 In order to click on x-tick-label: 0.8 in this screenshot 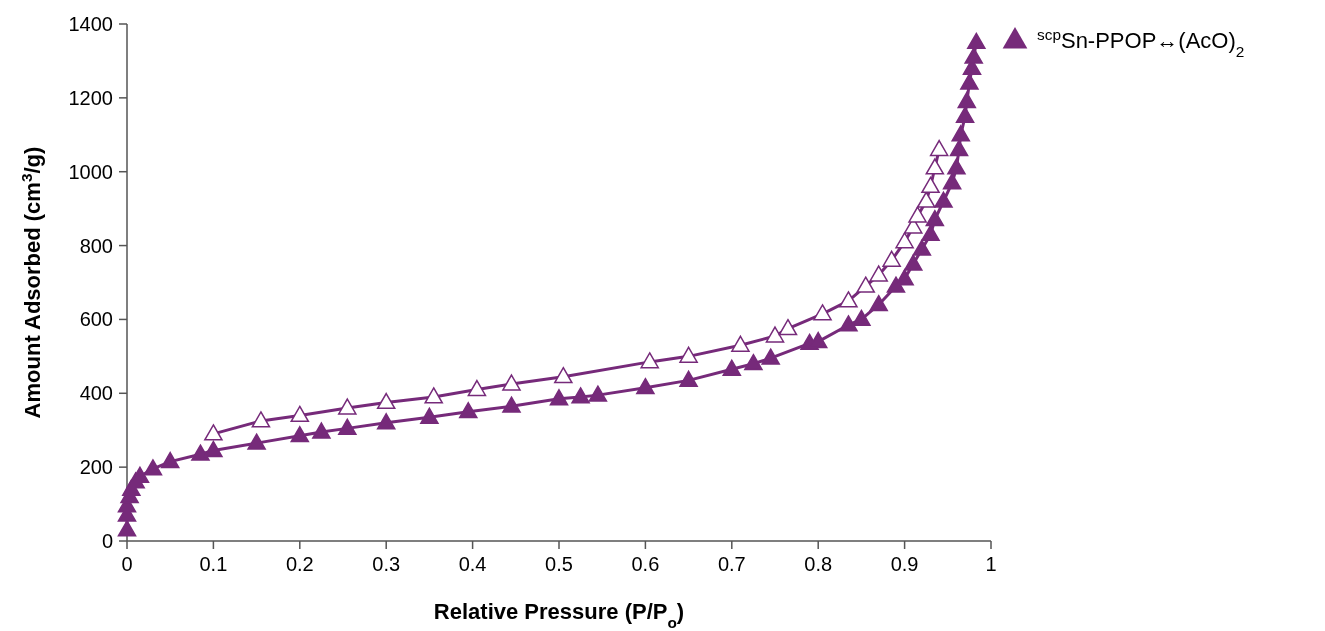, I will do `click(818, 564)`.